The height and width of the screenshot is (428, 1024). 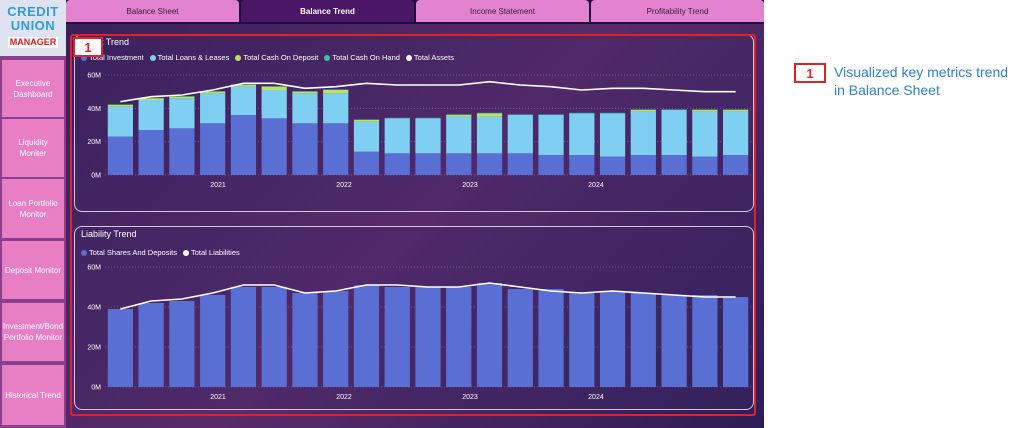 I want to click on y-tick-label: 20M, so click(x=94, y=348).